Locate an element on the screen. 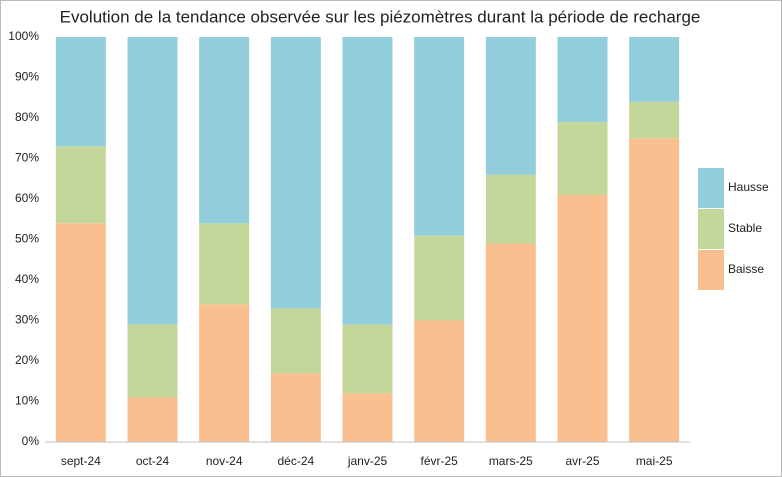 This screenshot has height=477, width=782. y-tick-label: 10% is located at coordinates (27, 401).